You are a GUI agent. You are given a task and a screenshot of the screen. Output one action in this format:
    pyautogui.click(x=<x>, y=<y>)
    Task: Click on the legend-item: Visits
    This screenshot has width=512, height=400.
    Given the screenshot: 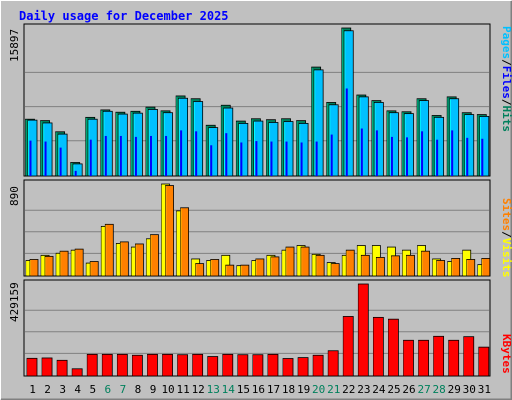 What is the action you would take?
    pyautogui.click(x=506, y=258)
    